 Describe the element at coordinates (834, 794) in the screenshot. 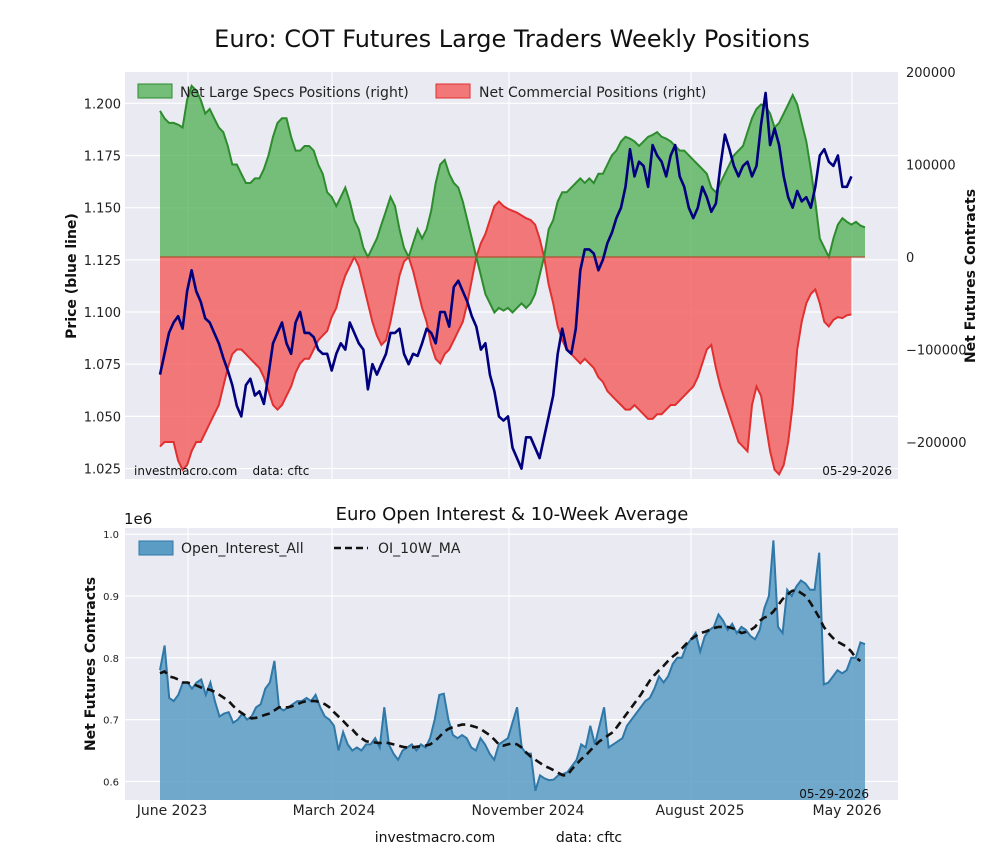

I see `bottom-date-annotation: 05-29-2026` at that location.